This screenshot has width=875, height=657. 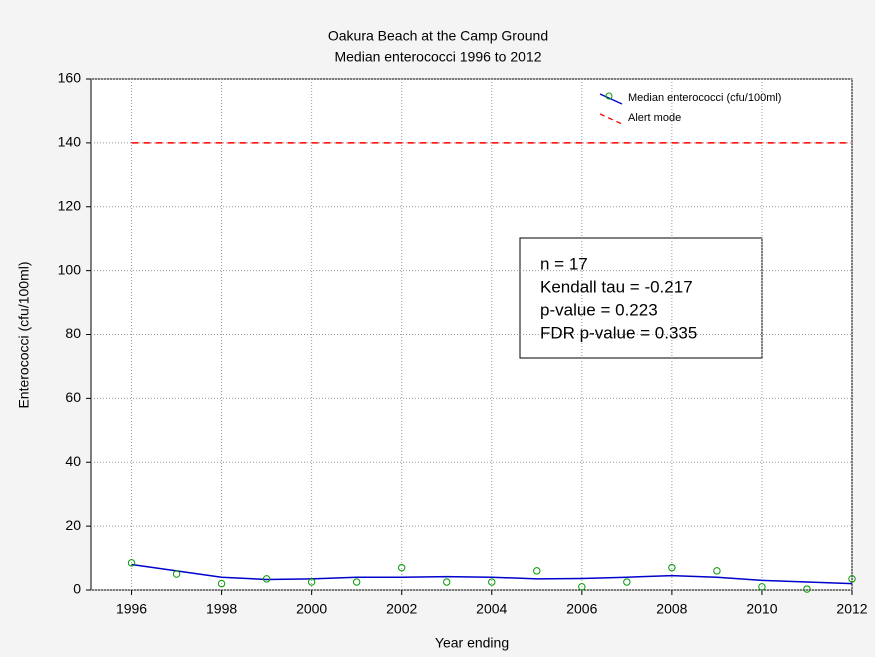 I want to click on legend-marker, so click(x=609, y=96).